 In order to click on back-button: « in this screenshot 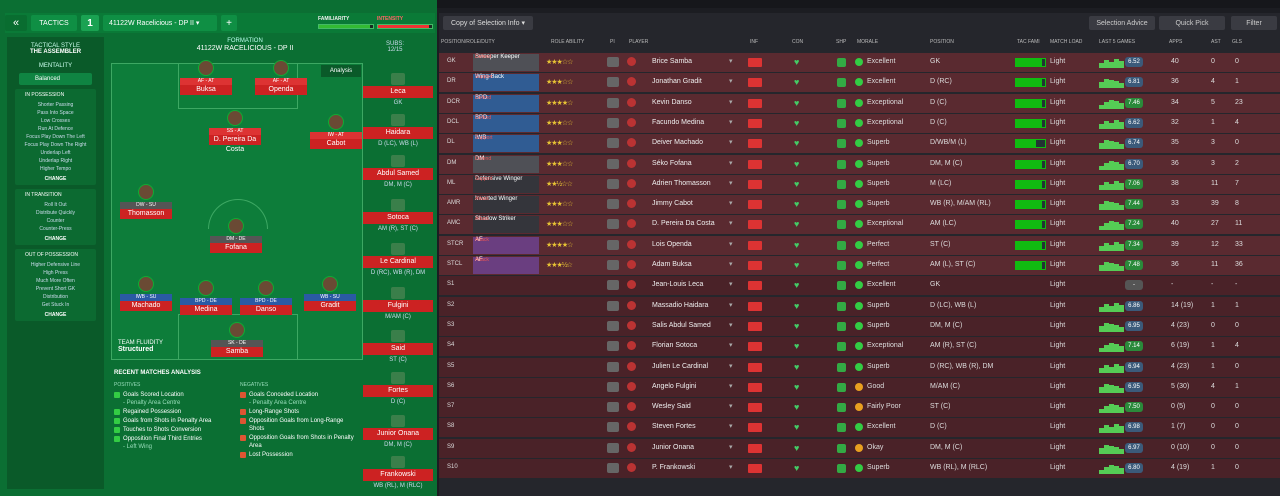, I will do `click(16, 23)`.